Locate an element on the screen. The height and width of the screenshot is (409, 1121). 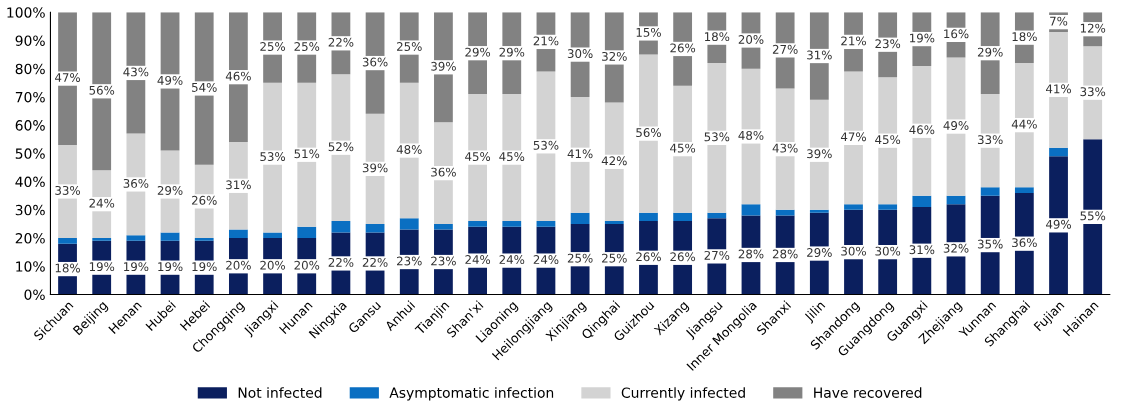
data-label: 7% is located at coordinates (1059, 21).